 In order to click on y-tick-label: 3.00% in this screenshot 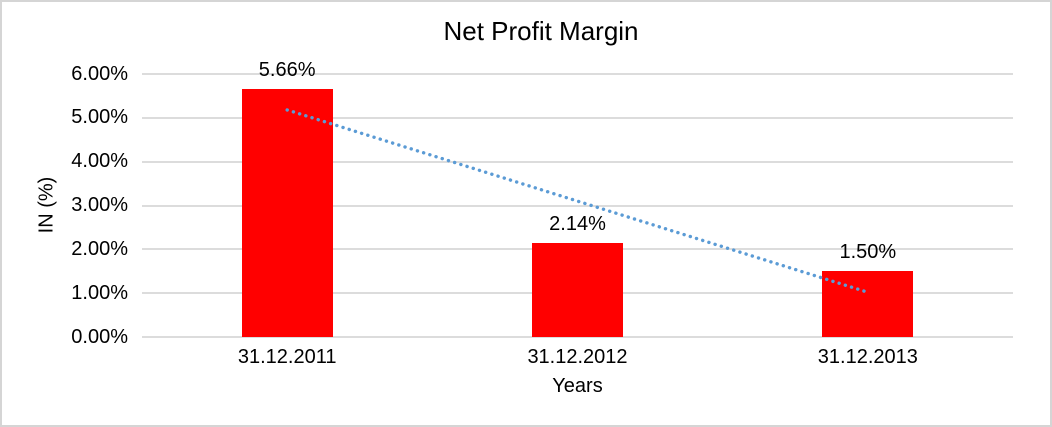, I will do `click(99, 205)`.